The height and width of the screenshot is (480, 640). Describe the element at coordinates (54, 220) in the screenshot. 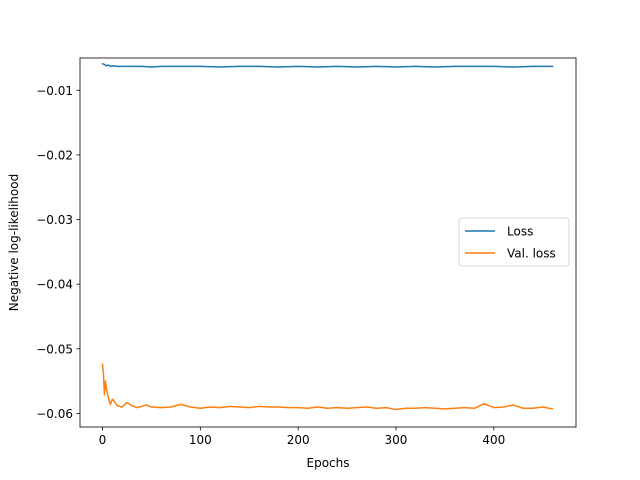

I see `y-tick-label: −0.03` at that location.